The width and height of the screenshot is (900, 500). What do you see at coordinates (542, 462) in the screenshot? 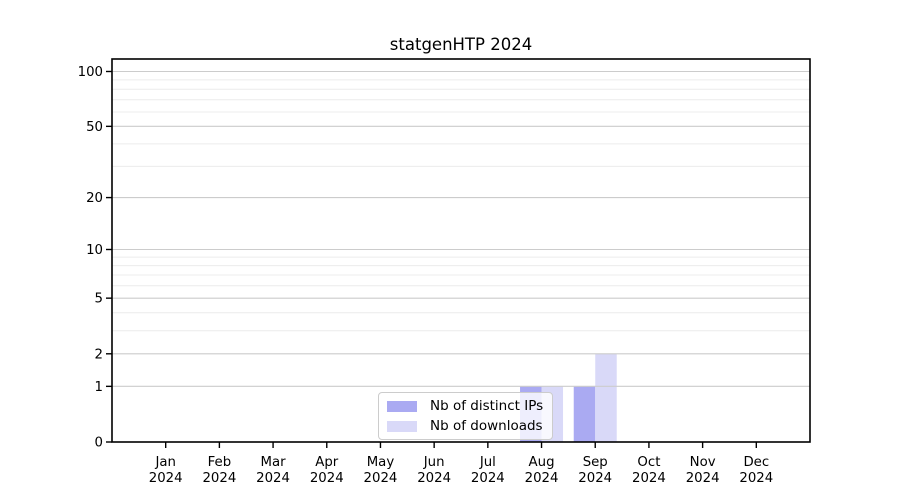
I see `x-tick-label-month: Aug` at bounding box center [542, 462].